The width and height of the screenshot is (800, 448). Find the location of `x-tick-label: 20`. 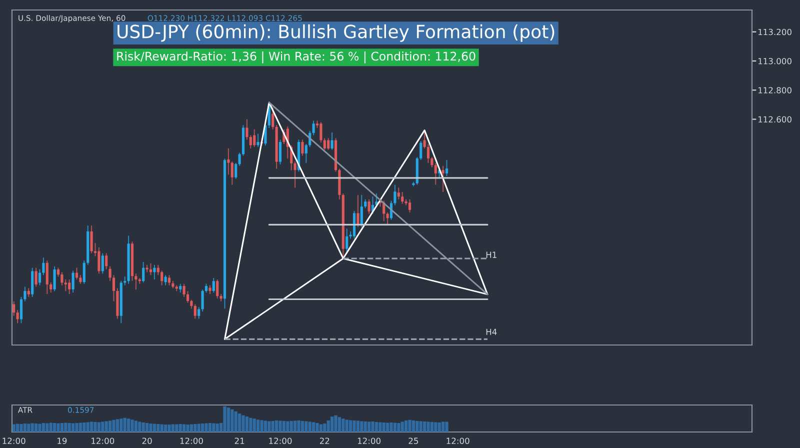

x-tick-label: 20 is located at coordinates (147, 441).